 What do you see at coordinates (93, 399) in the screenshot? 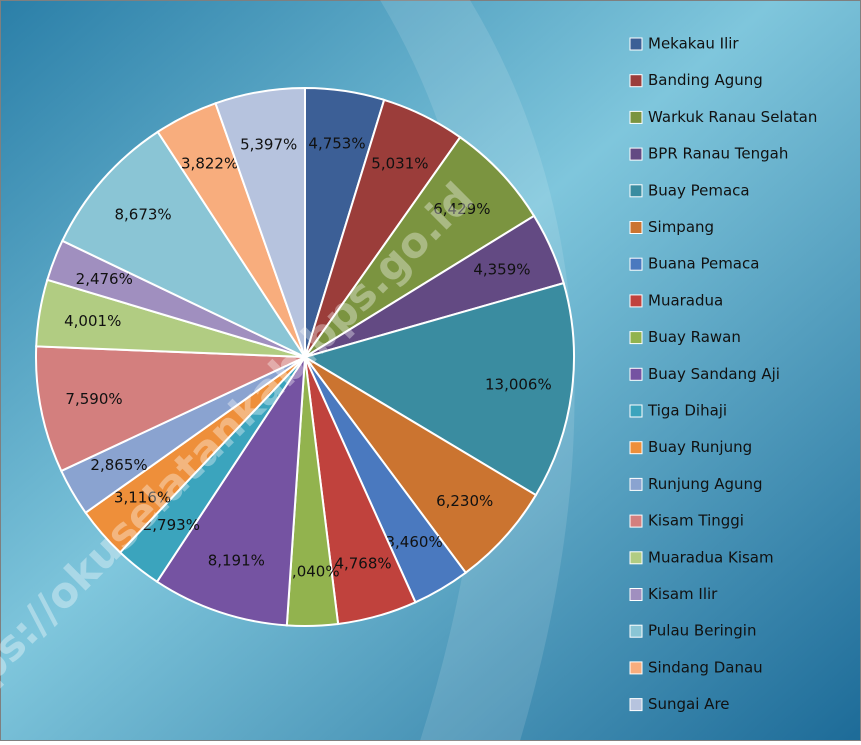
I see `data-label: 7,590%` at bounding box center [93, 399].